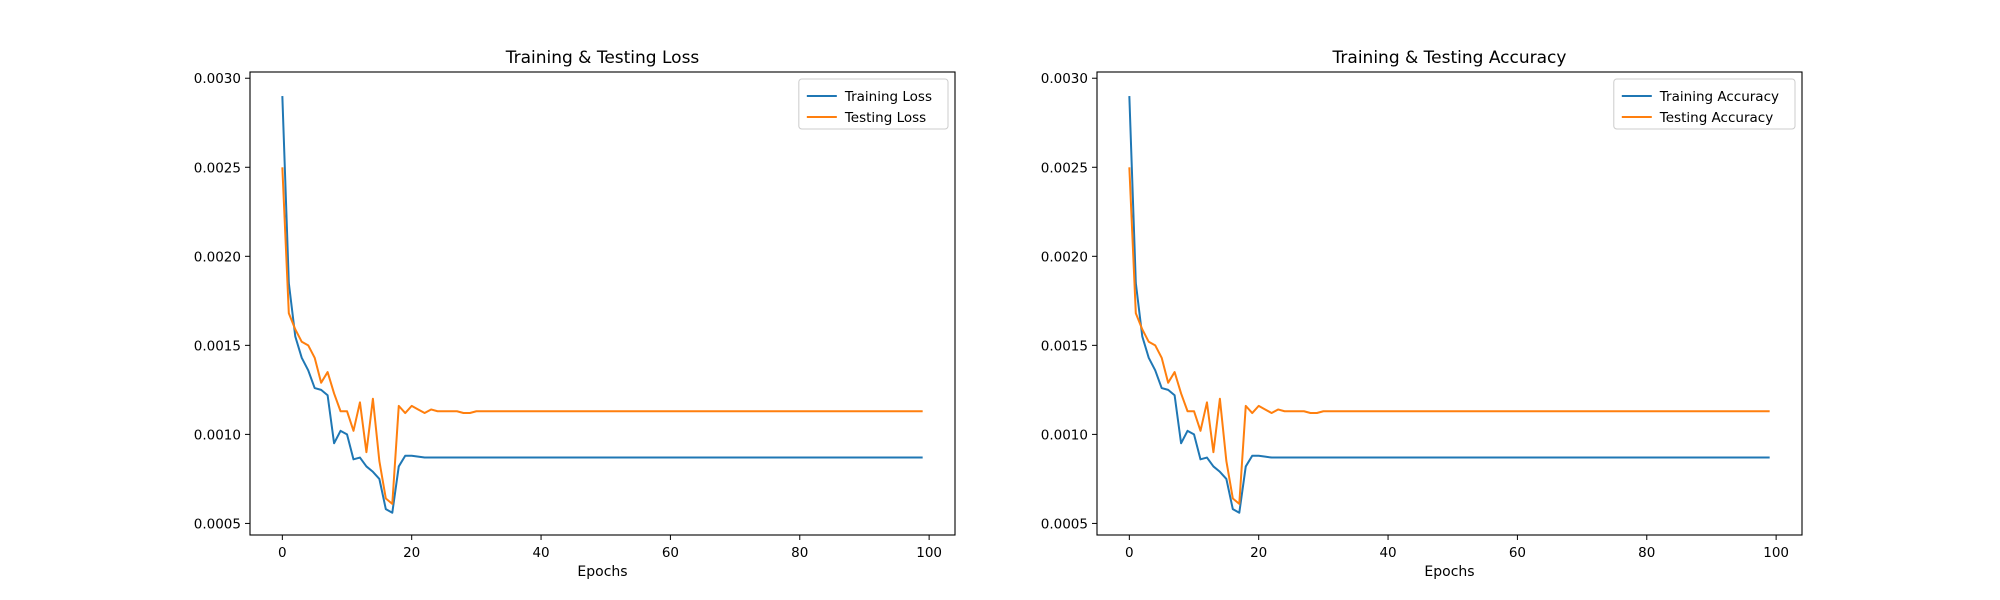 The image size is (2000, 600). Describe the element at coordinates (1716, 118) in the screenshot. I see `legend-label-1: Testing Accuracy` at that location.